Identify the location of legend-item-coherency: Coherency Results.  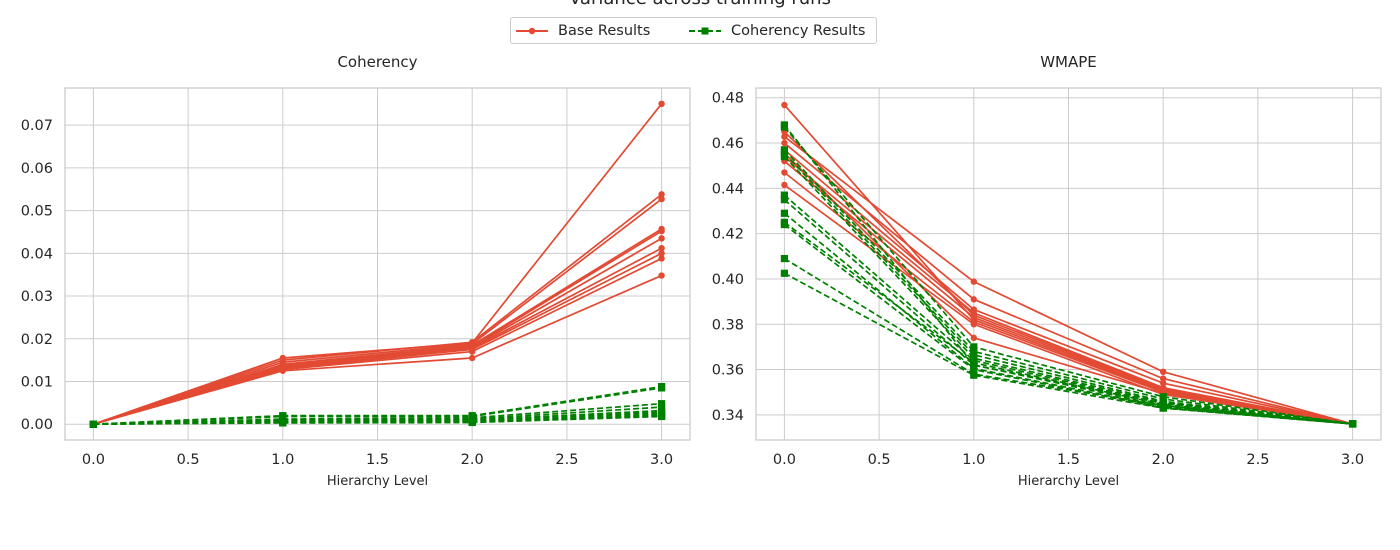
(776, 31).